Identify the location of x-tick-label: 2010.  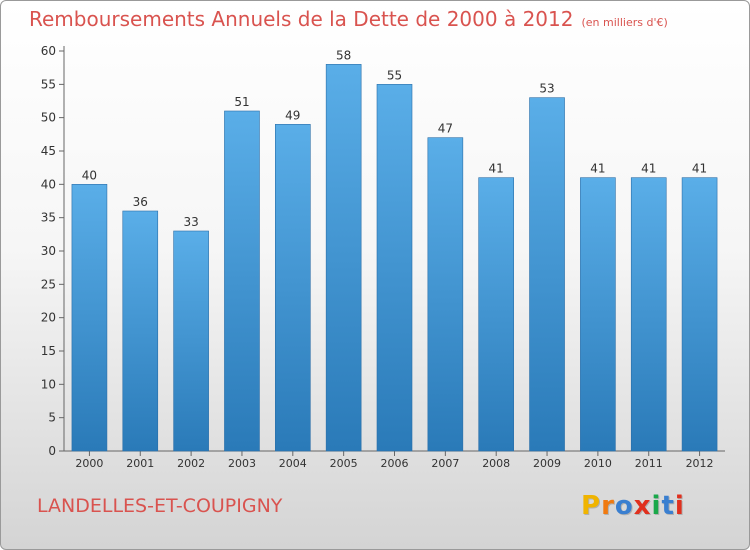
(598, 463).